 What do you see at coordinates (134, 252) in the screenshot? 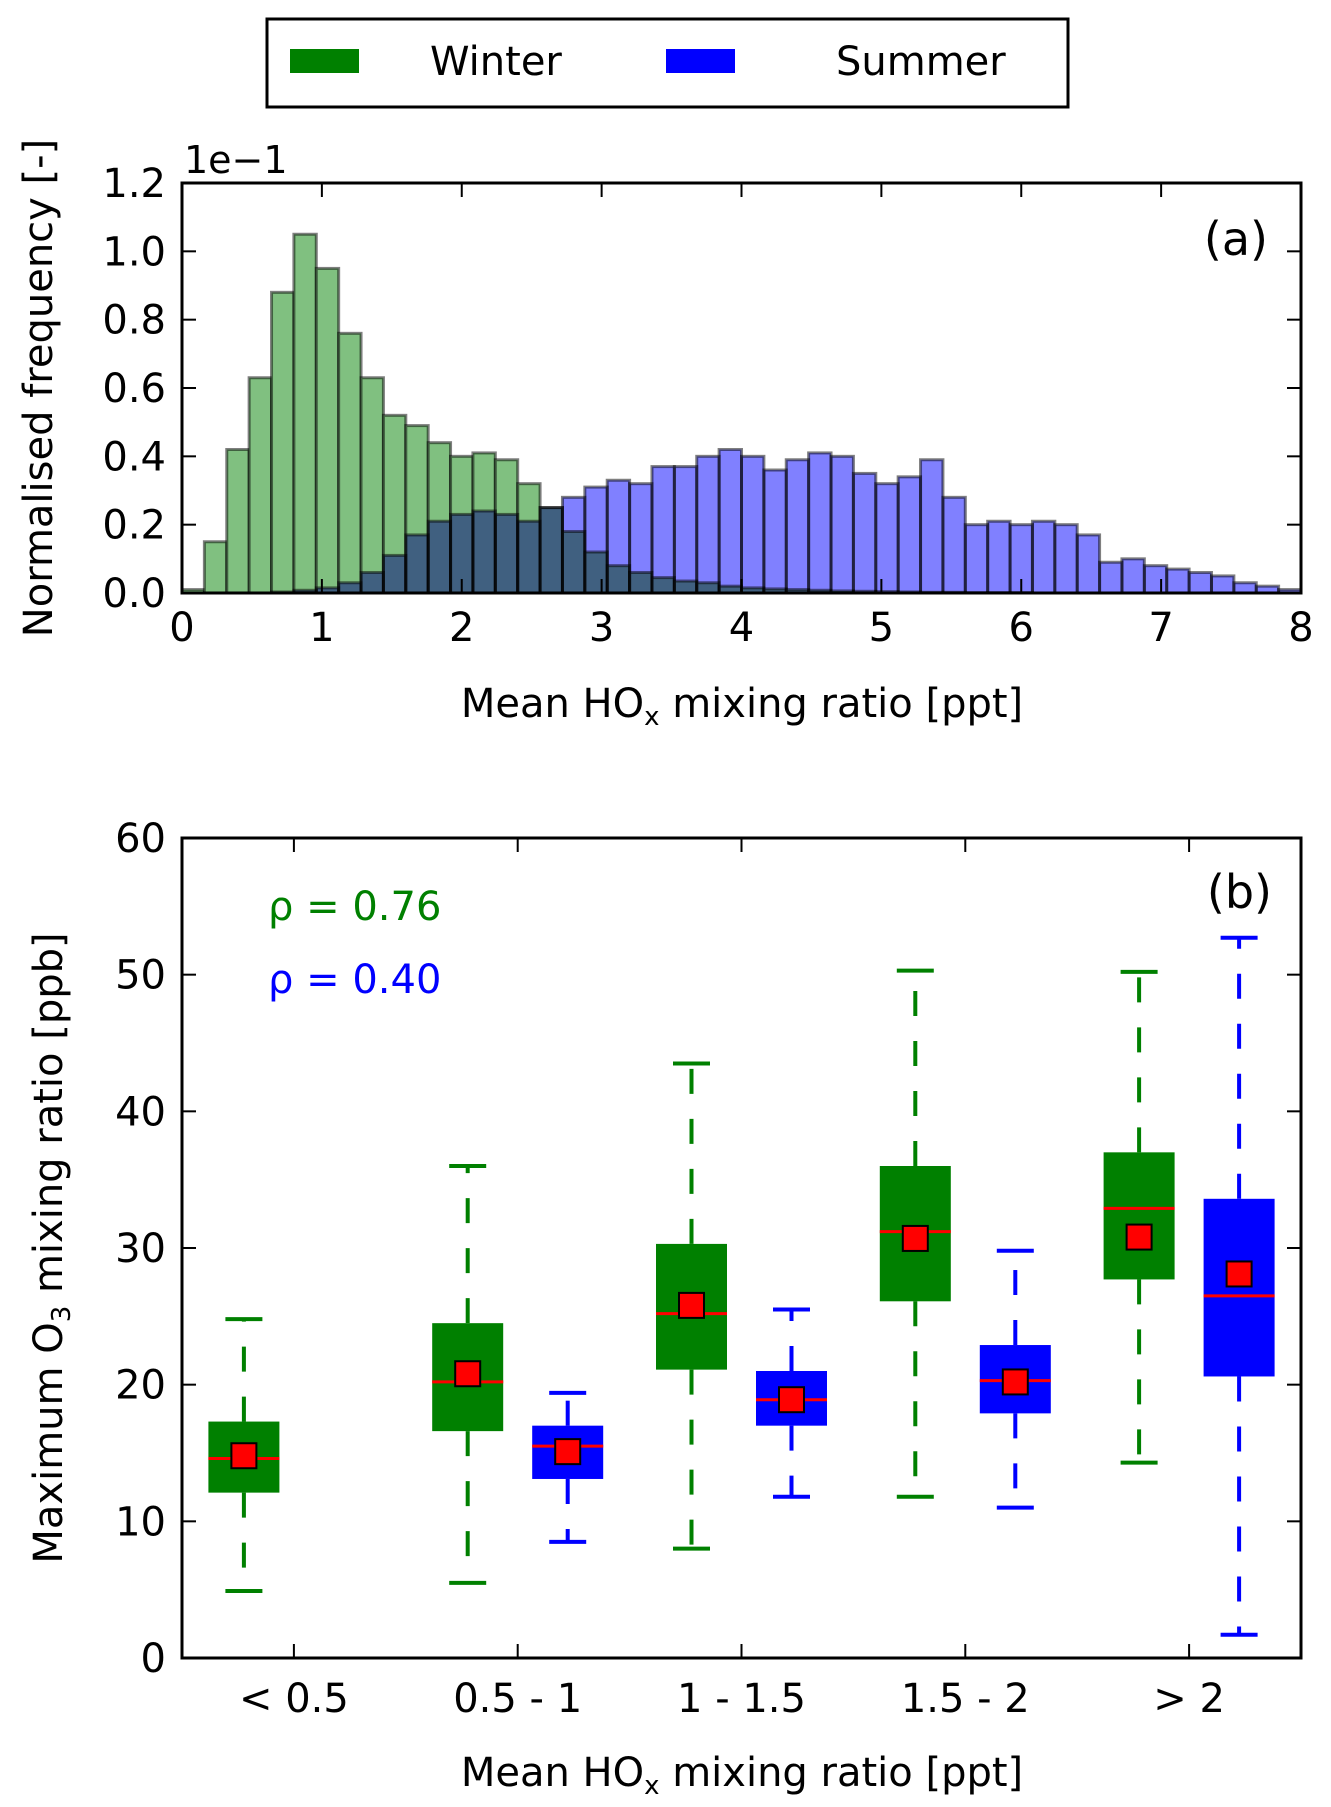
I see `y-tick-label: 1.0` at bounding box center [134, 252].